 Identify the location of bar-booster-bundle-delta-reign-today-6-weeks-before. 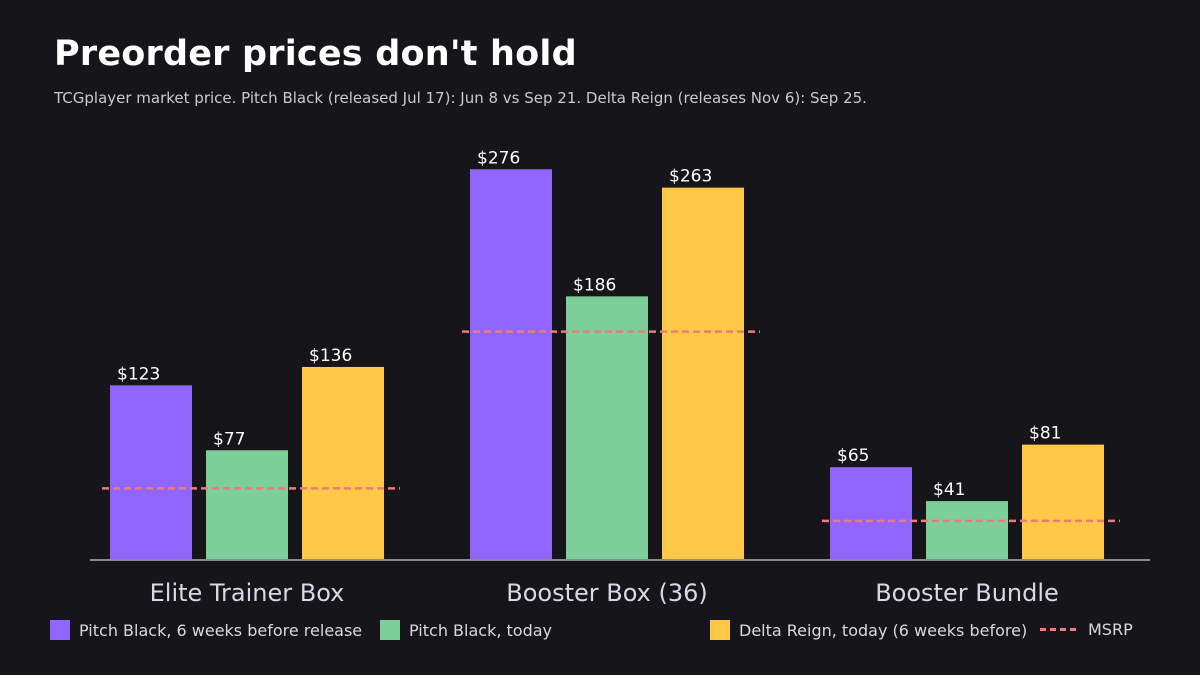
(1063, 501).